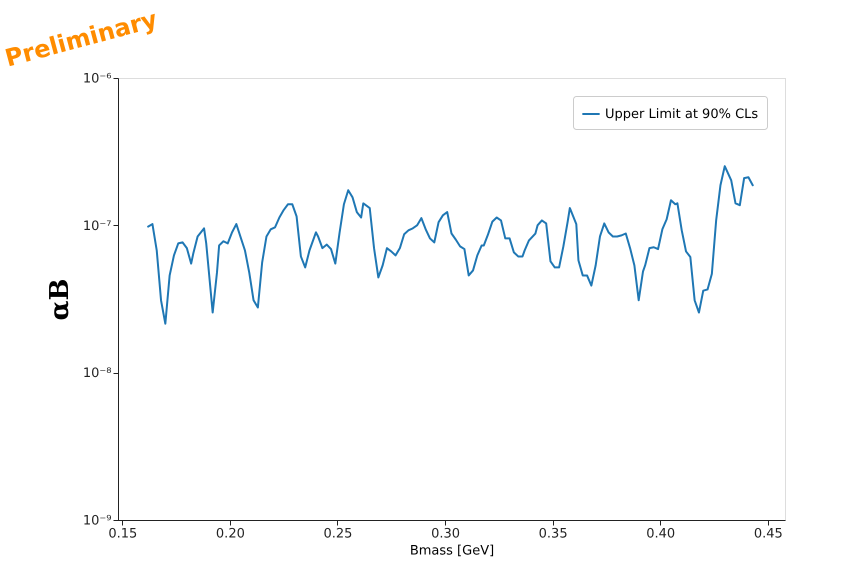 Image resolution: width=860 pixels, height=578 pixels. I want to click on x-tick-label: 0.35, so click(553, 534).